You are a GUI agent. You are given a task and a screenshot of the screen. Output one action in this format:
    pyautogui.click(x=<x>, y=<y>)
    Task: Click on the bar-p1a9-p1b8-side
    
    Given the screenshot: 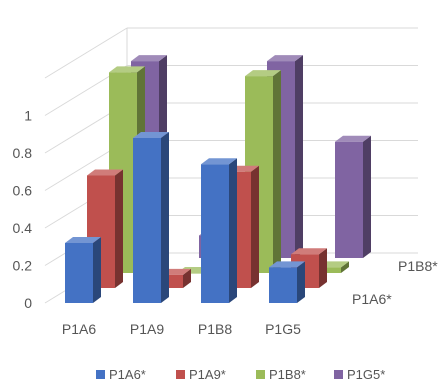 What is the action you would take?
    pyautogui.click(x=255, y=226)
    